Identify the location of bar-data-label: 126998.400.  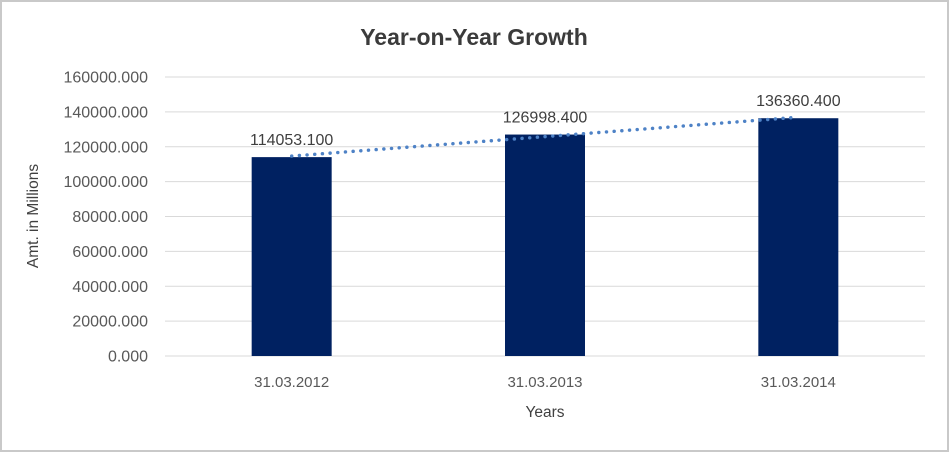
(545, 118).